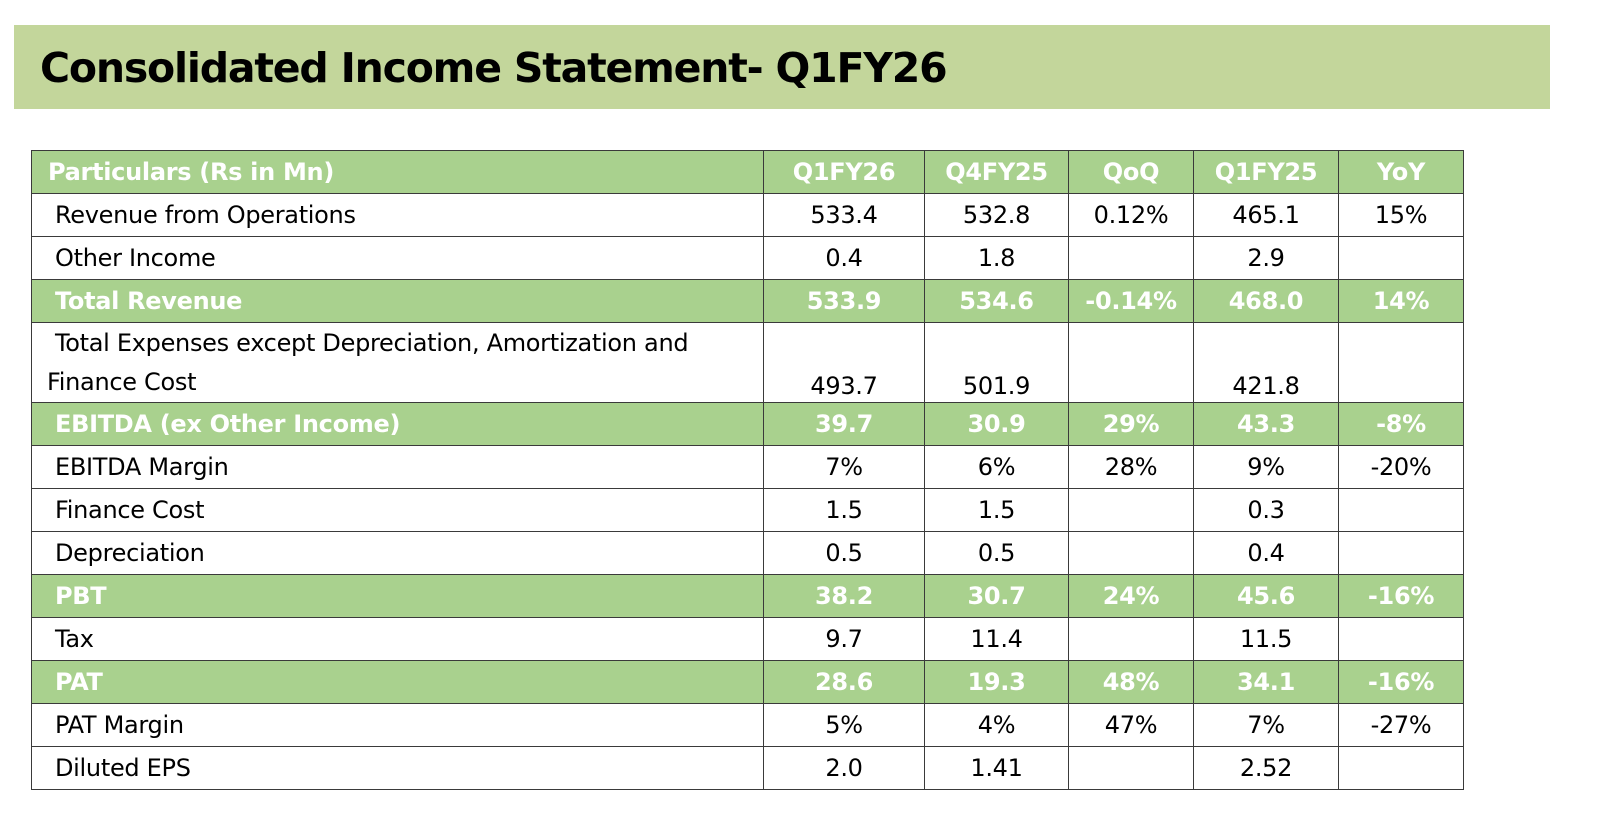 This screenshot has width=1600, height=830. I want to click on cell-yoy: -27%, so click(1401, 725).